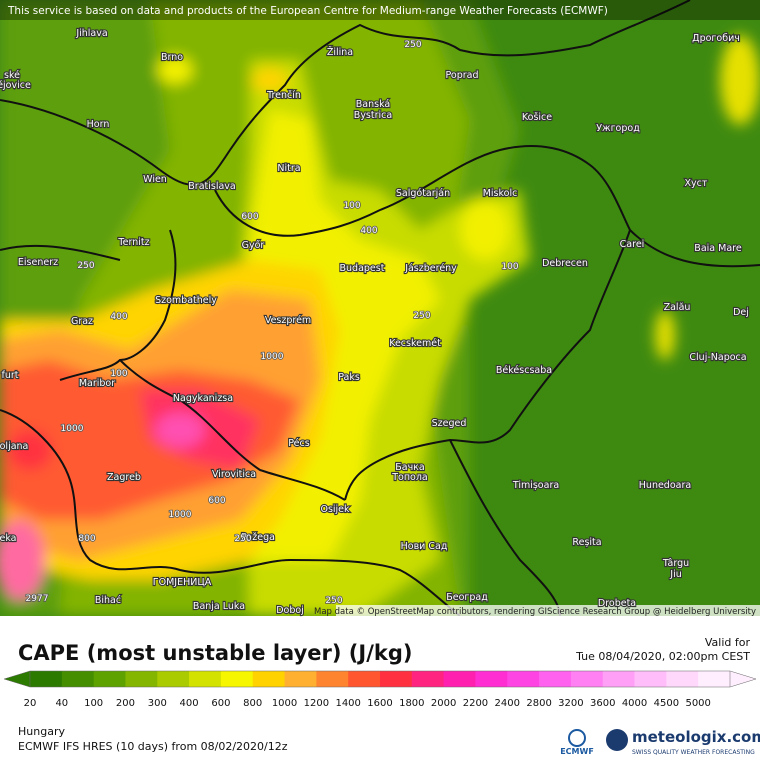  What do you see at coordinates (186, 300) in the screenshot?
I see `city-label: Szombathely` at bounding box center [186, 300].